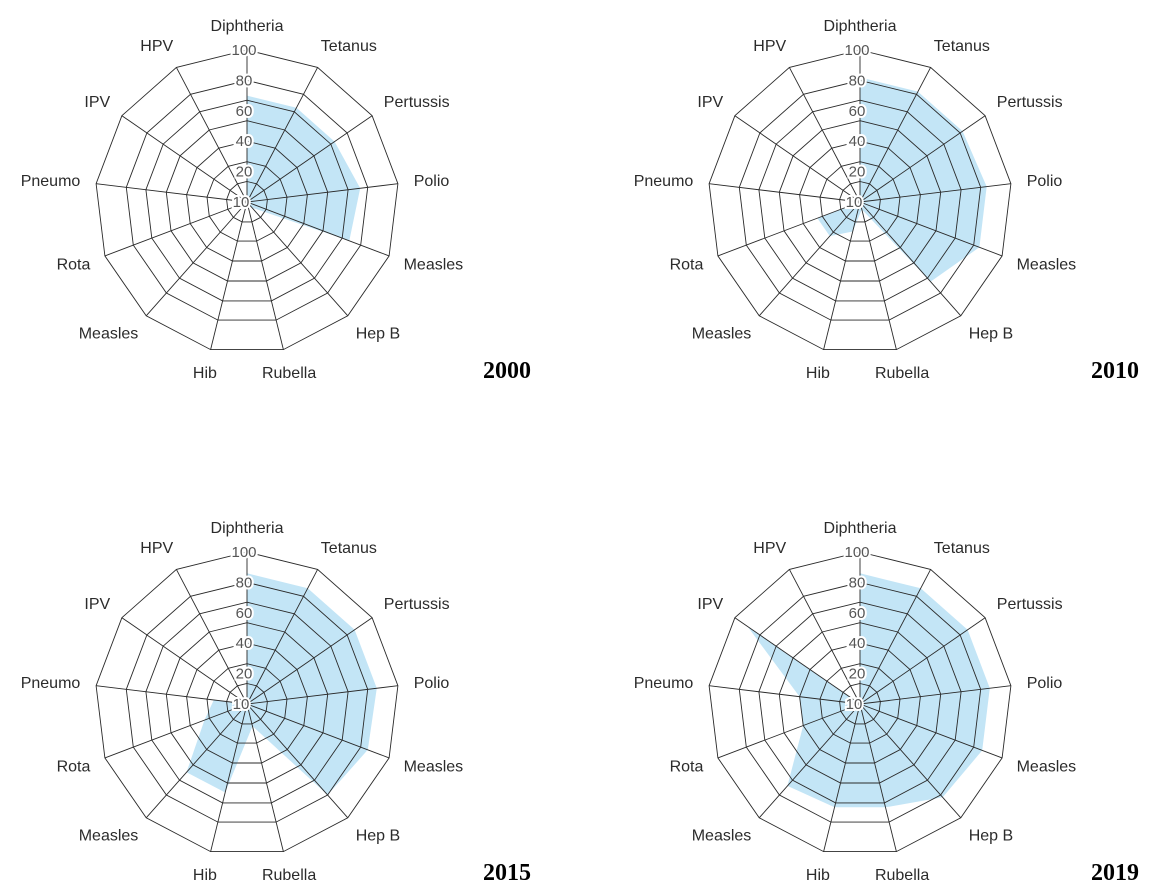  Describe the element at coordinates (349, 548) in the screenshot. I see `axis-label: Tetanus` at that location.